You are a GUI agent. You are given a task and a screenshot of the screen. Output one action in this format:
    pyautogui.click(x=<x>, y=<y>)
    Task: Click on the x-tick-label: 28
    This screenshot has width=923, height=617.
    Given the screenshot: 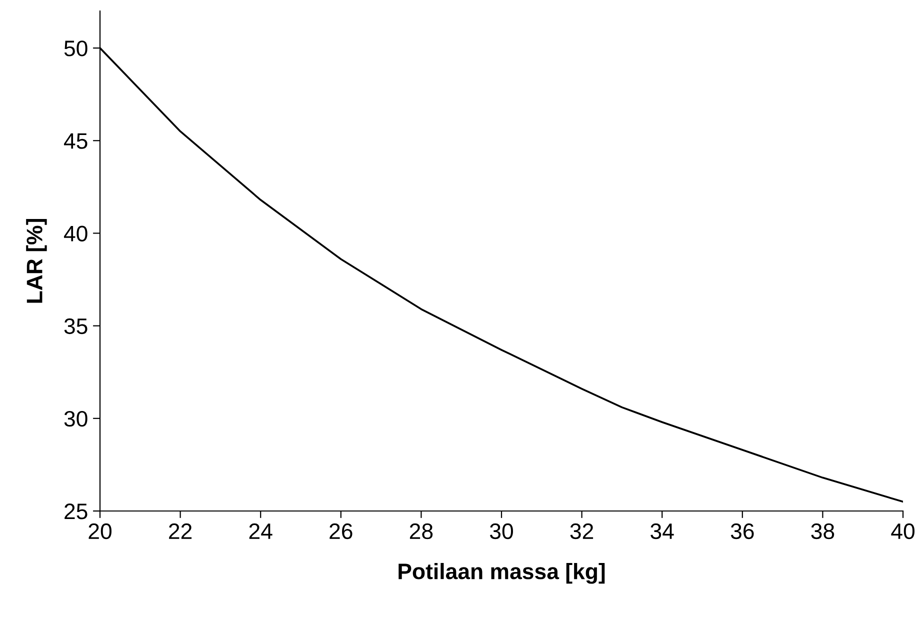 What is the action you would take?
    pyautogui.click(x=421, y=531)
    